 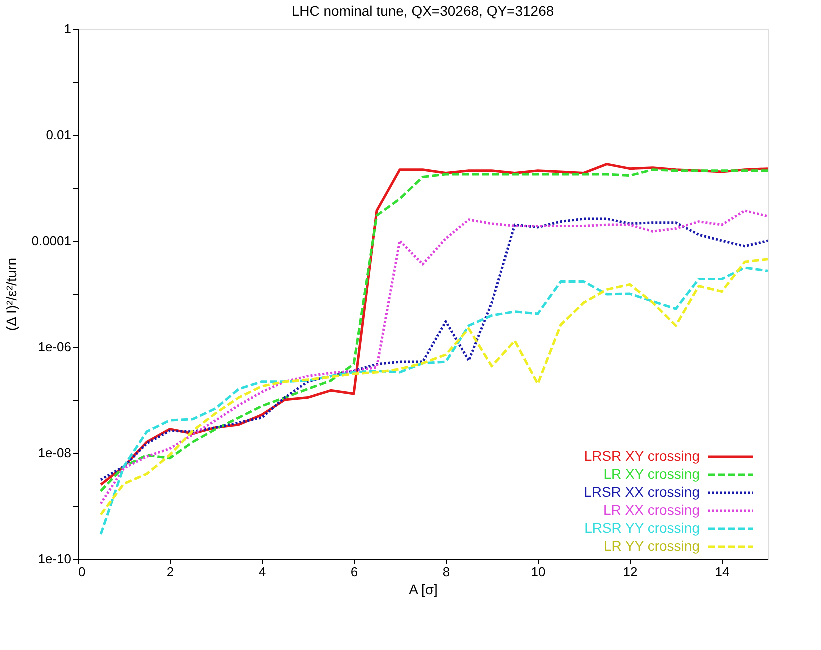 What do you see at coordinates (59, 135) in the screenshot?
I see `y-tick-label: 0.01` at bounding box center [59, 135].